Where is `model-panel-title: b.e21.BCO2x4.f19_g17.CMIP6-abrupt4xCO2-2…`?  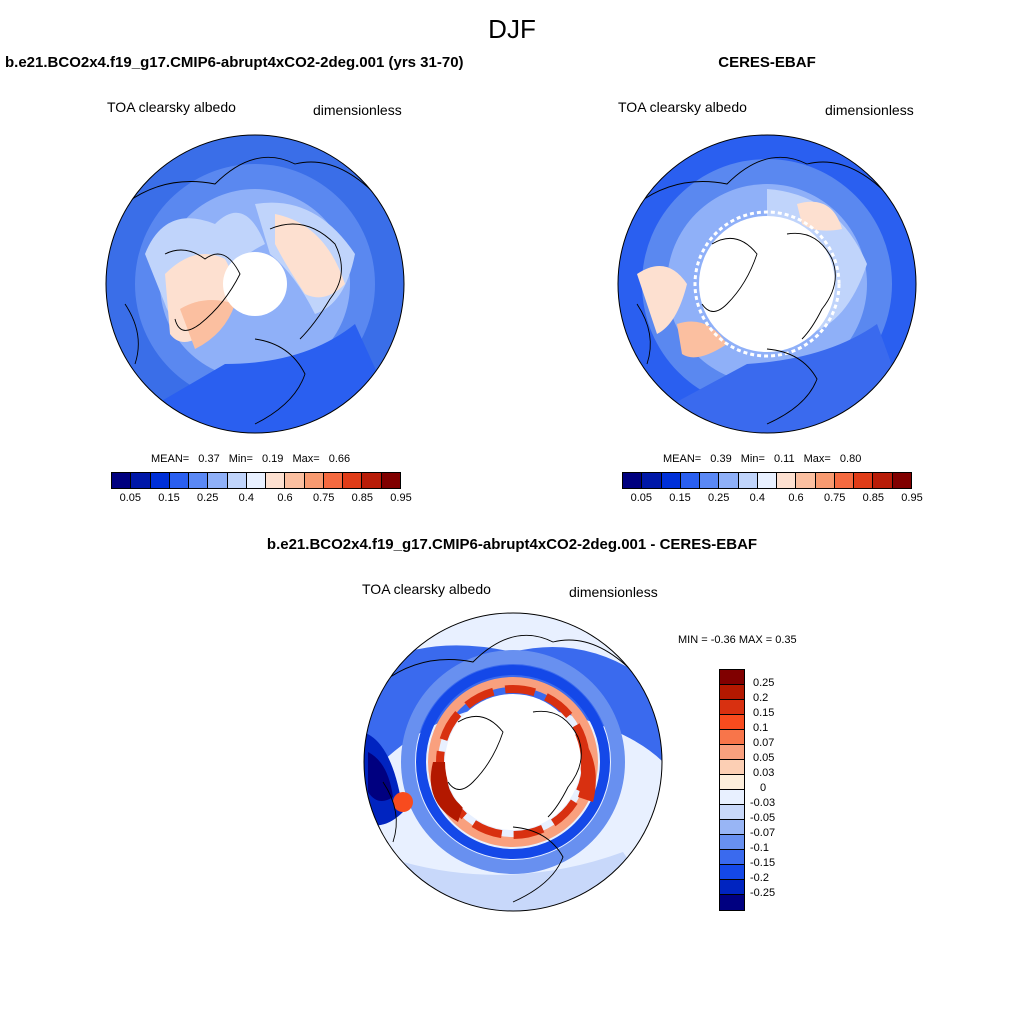 model-panel-title: b.e21.BCO2x4.f19_g17.CMIP6-abrupt4xCO2-2… is located at coordinates (234, 62).